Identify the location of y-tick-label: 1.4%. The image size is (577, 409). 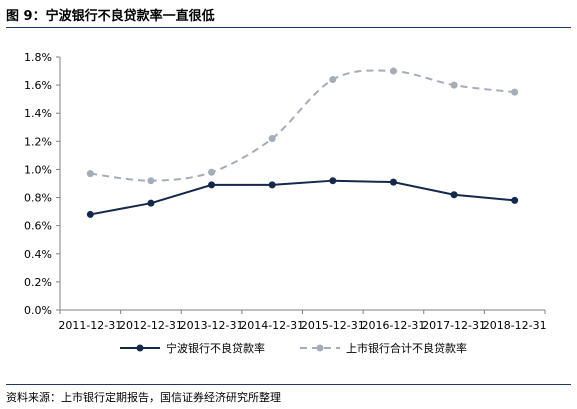
(38, 113).